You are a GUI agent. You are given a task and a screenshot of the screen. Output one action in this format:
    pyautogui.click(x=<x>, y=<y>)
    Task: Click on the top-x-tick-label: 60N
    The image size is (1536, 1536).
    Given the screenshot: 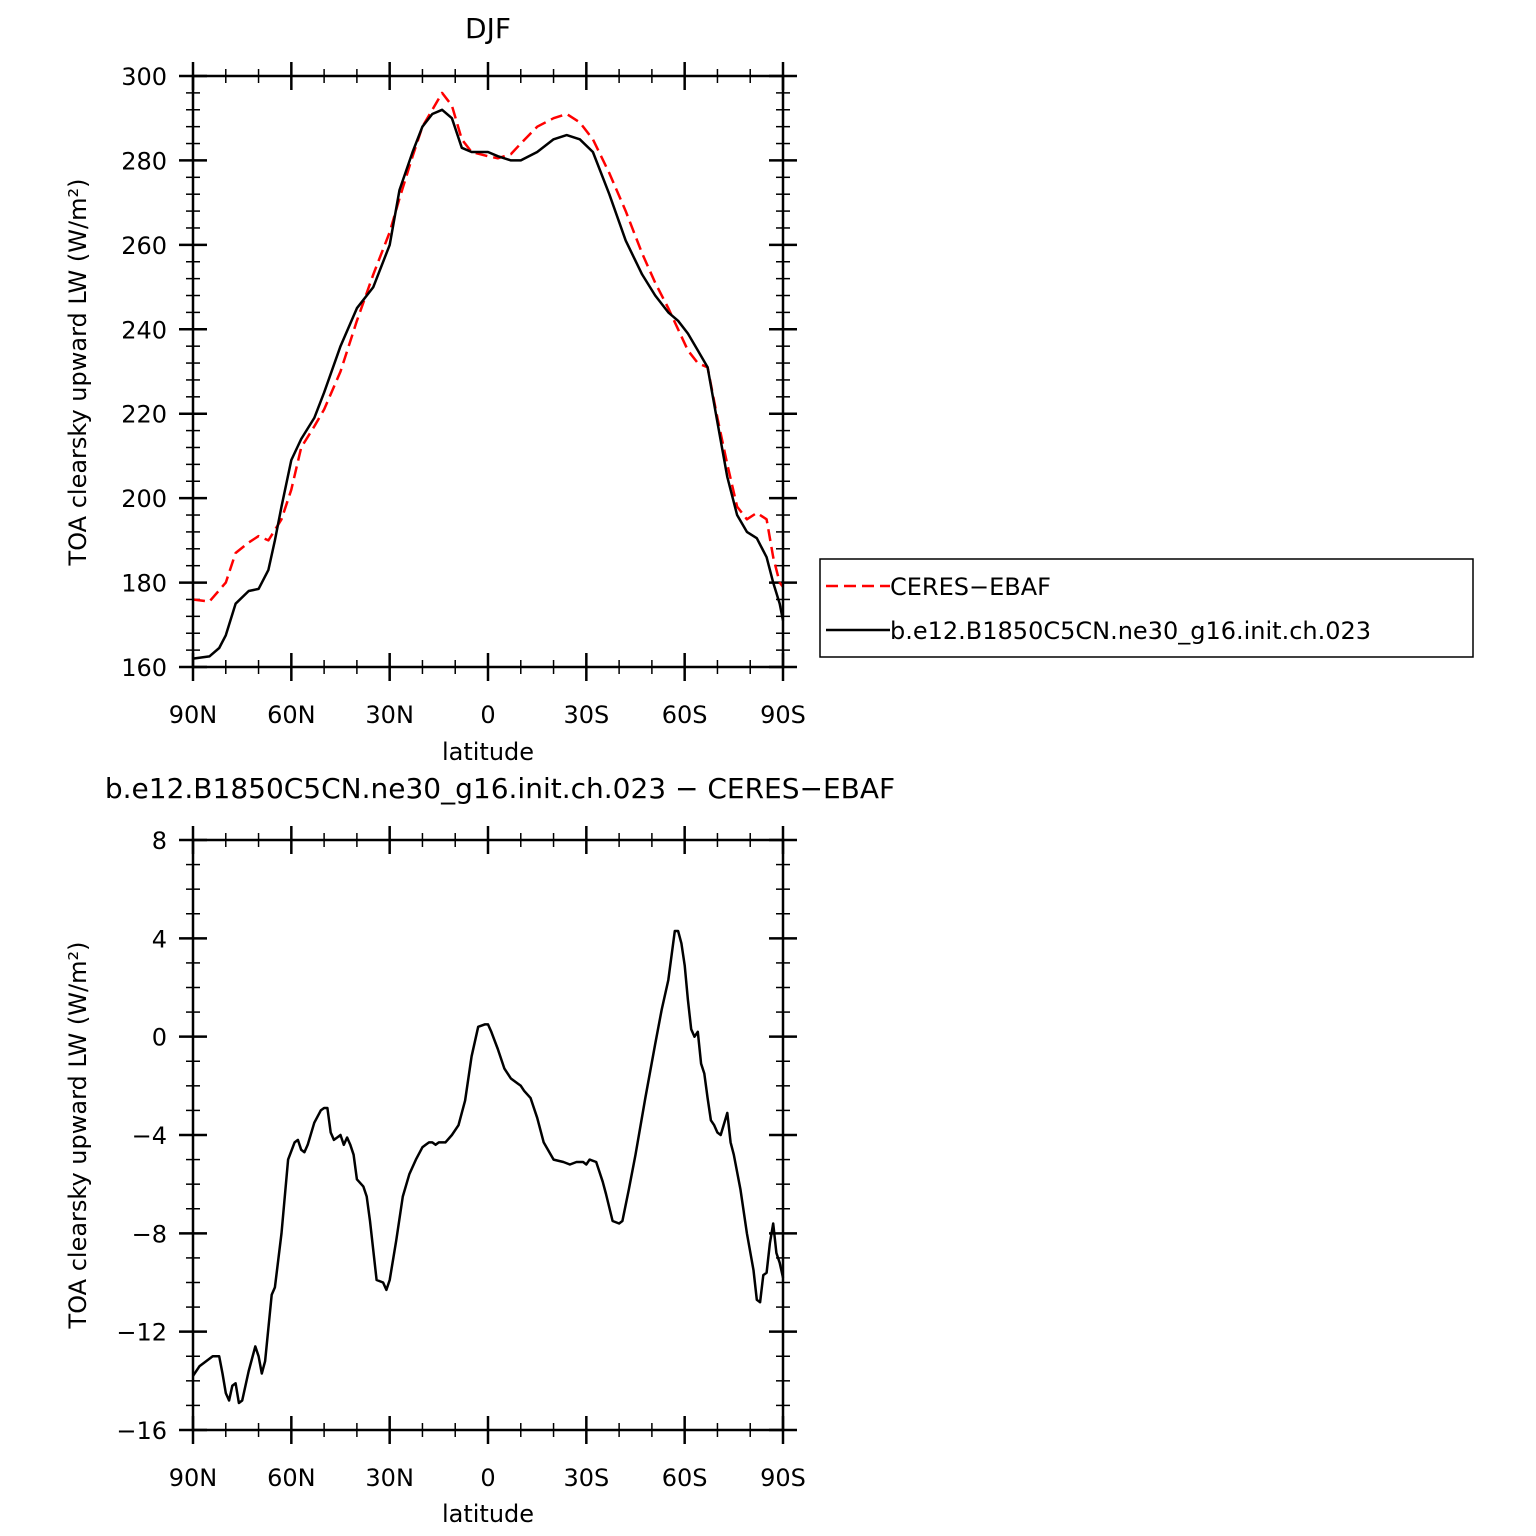 What is the action you would take?
    pyautogui.click(x=291, y=715)
    